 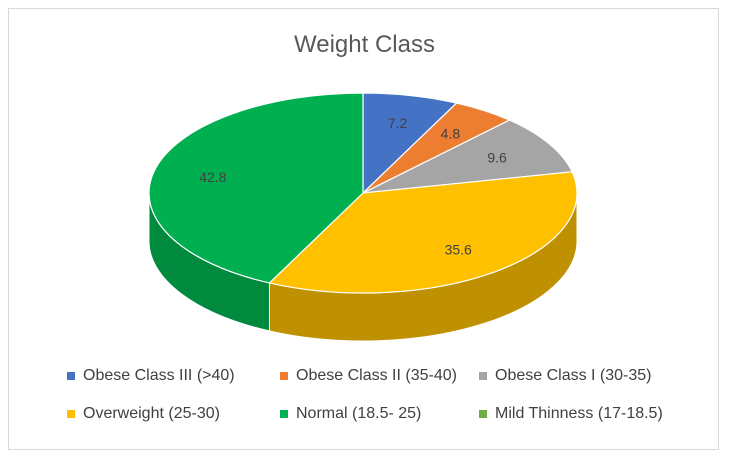 I want to click on legend-label-2: Obese Class I (30-35), so click(x=573, y=375).